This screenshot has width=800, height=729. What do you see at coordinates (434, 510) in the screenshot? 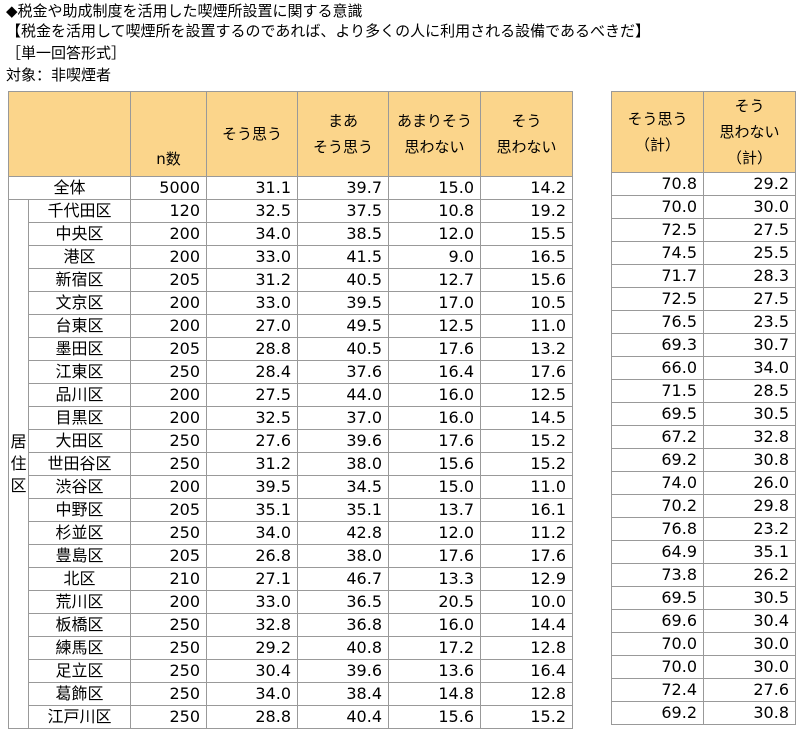
I see `value-cell: 13.7` at bounding box center [434, 510].